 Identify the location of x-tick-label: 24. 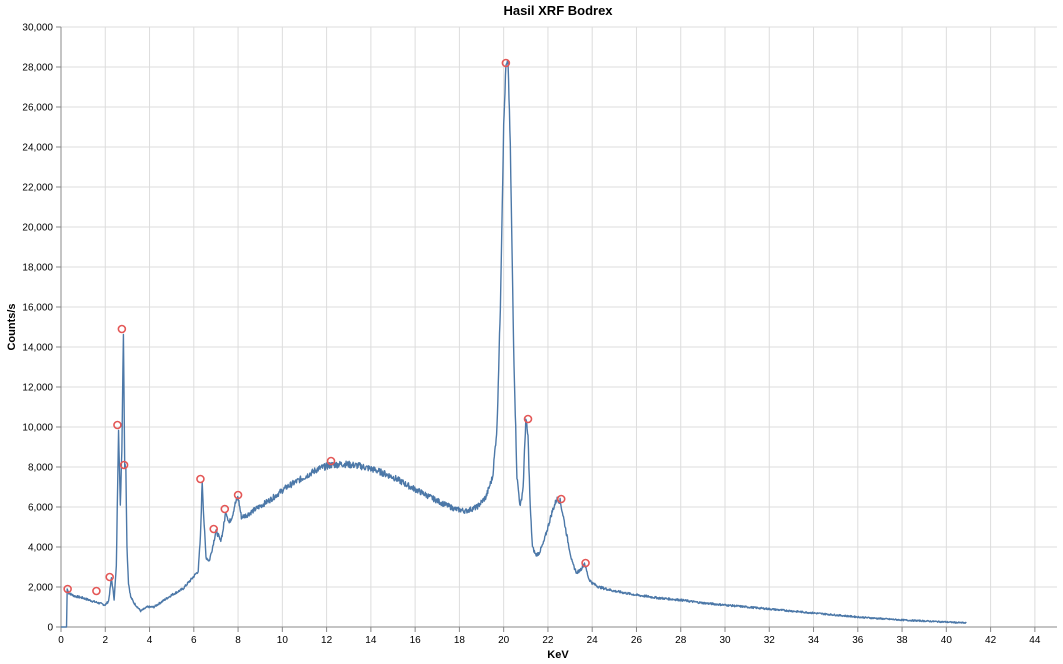
(593, 640).